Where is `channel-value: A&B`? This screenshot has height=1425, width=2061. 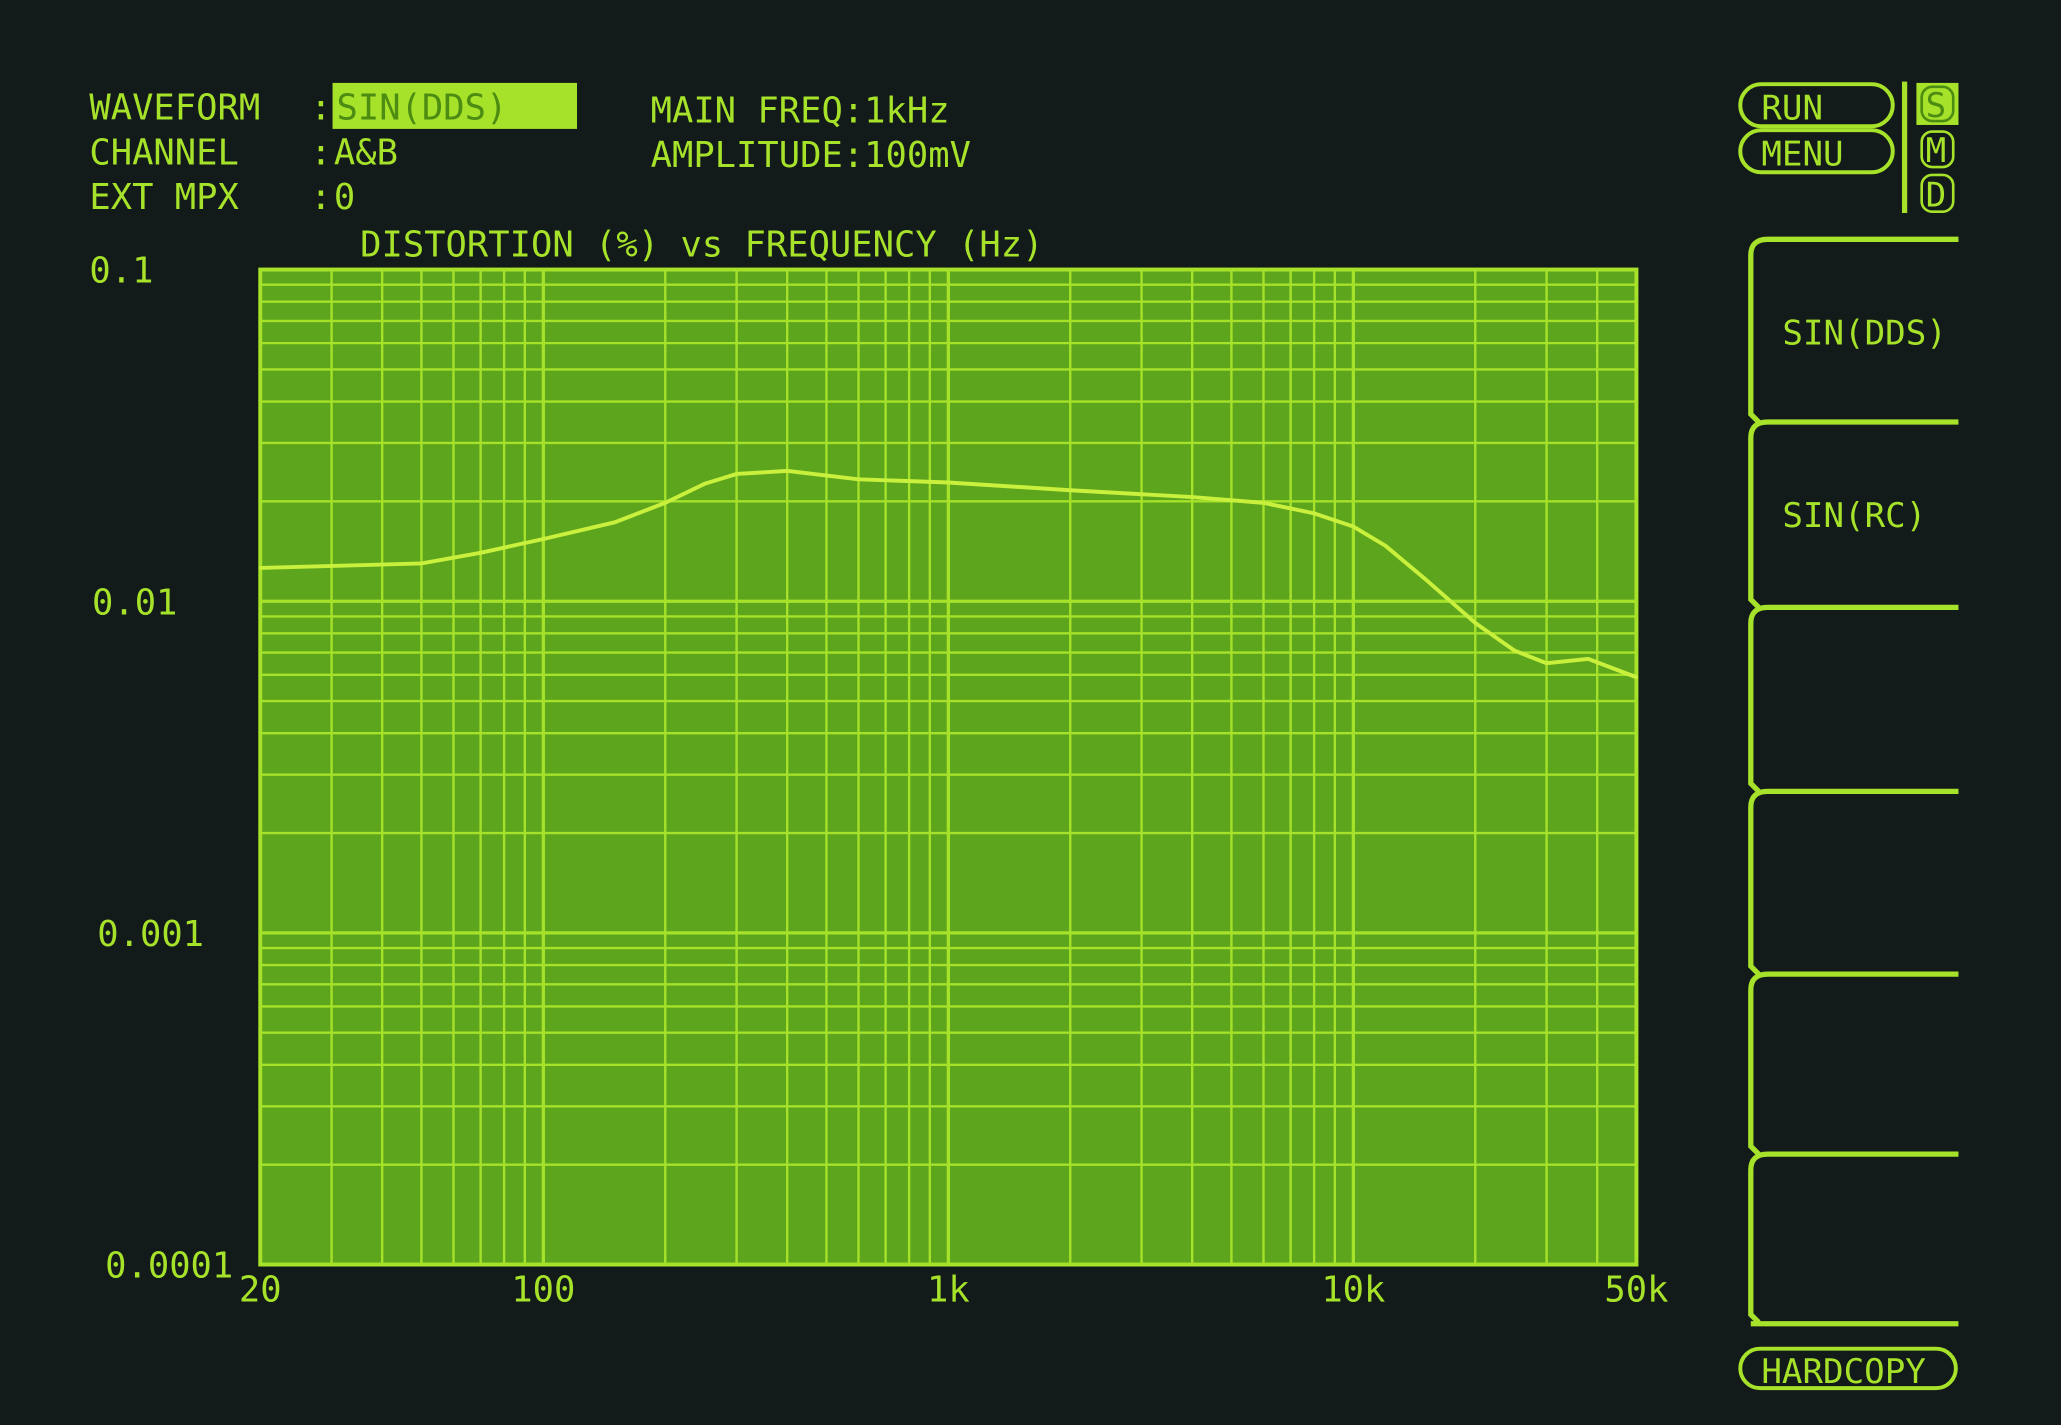 channel-value: A&B is located at coordinates (366, 152).